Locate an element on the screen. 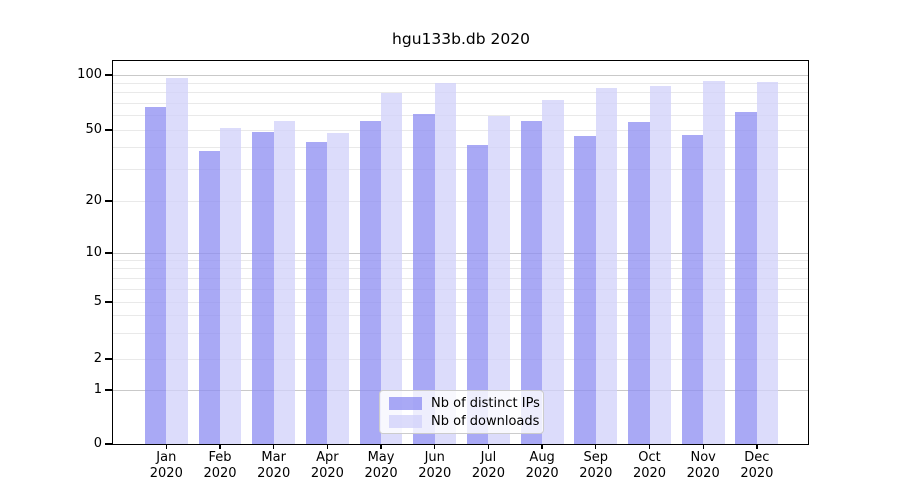 The image size is (900, 500). bar-sep-distinct-ips is located at coordinates (585, 290).